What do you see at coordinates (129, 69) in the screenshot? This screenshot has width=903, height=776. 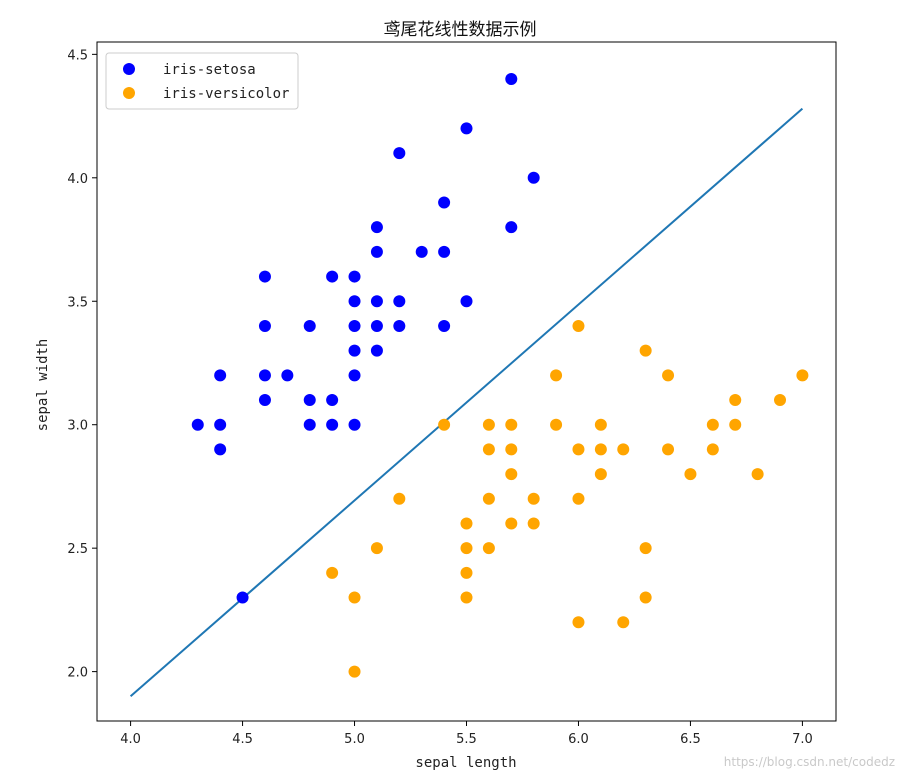 I see `legend-marker-iris-setosa` at bounding box center [129, 69].